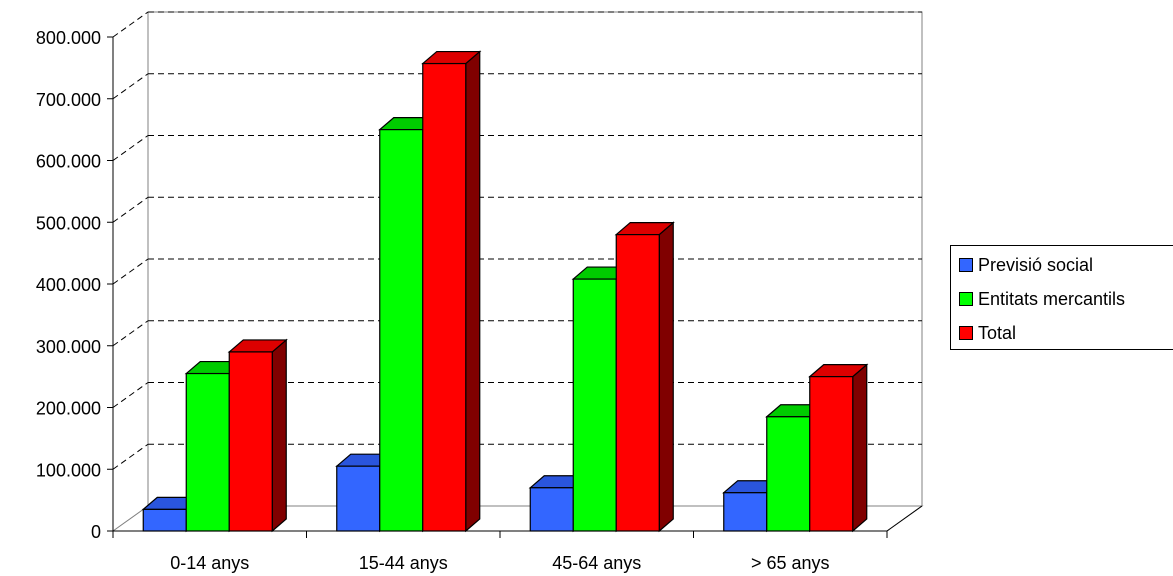 Image resolution: width=1173 pixels, height=576 pixels. What do you see at coordinates (68, 470) in the screenshot?
I see `y-axis-tick-label: 100.000` at bounding box center [68, 470].